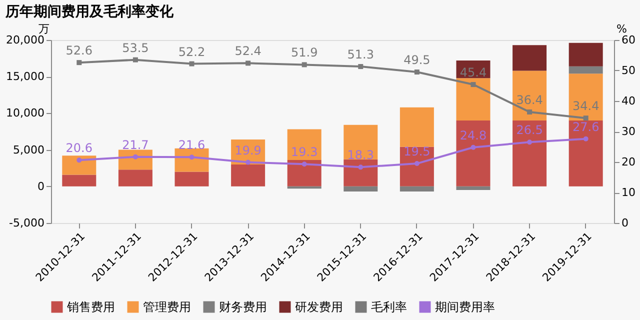 The image size is (640, 320). I want to click on y2-tick-label: 50, so click(629, 70).